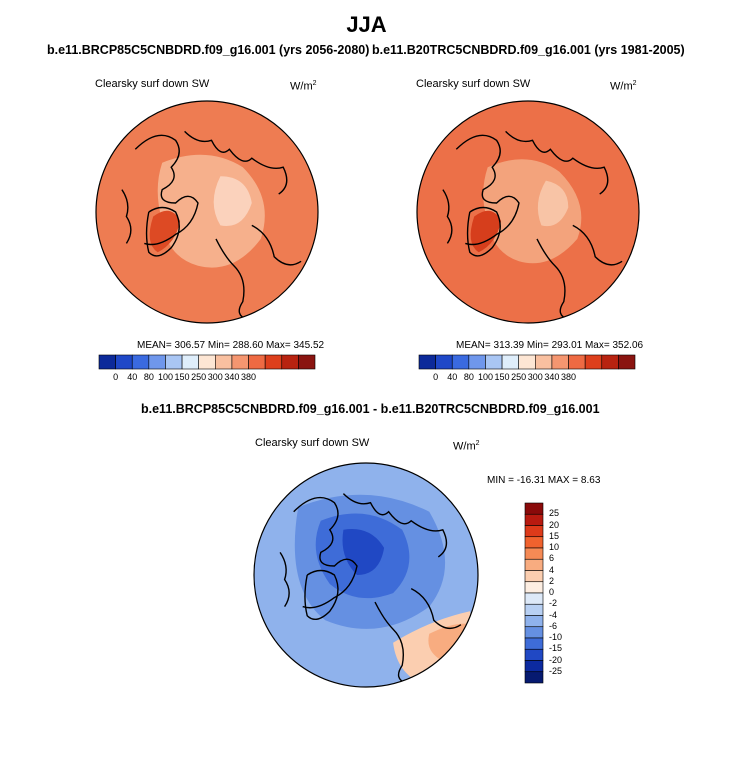 The image size is (733, 772). I want to click on colorbar-tick-label: 340, so click(552, 377).